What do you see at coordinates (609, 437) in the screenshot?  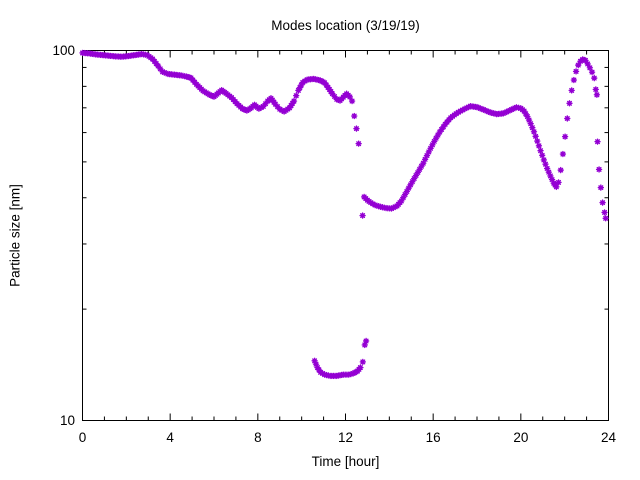 I see `x-tick-label: 24` at bounding box center [609, 437].